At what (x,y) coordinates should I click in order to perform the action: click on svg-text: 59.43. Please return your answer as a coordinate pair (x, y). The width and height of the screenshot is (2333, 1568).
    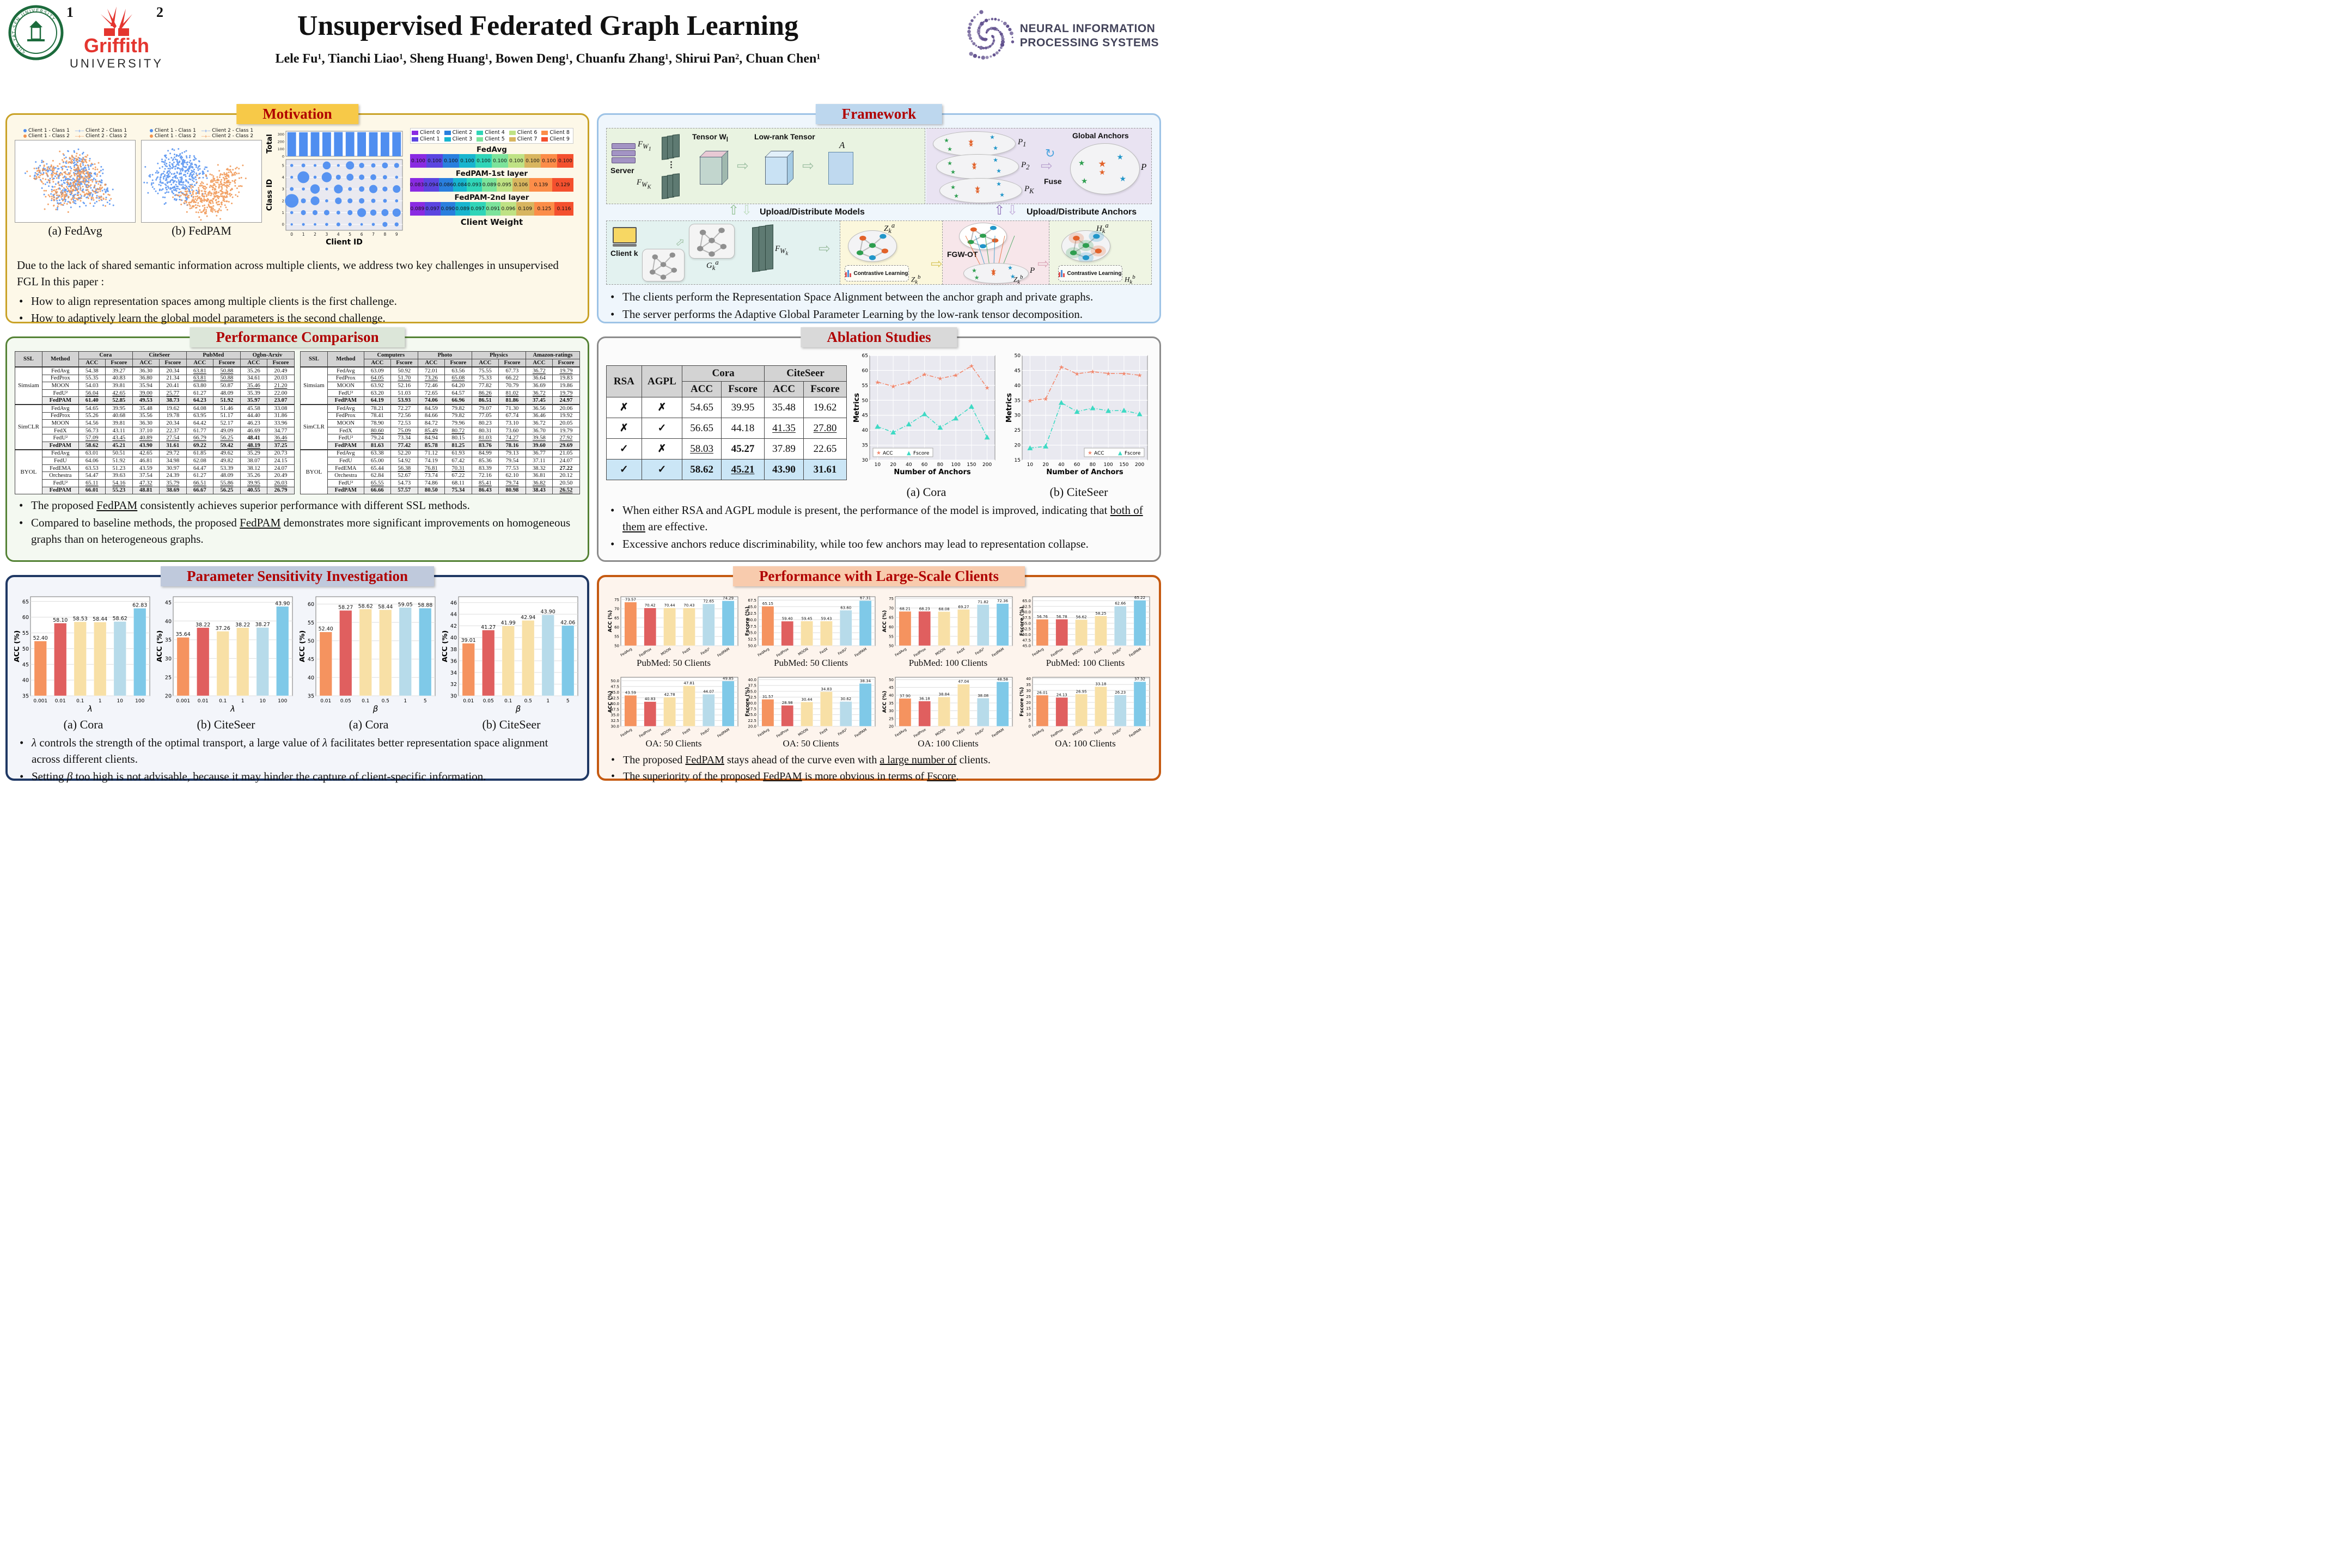
    Looking at the image, I should click on (826, 618).